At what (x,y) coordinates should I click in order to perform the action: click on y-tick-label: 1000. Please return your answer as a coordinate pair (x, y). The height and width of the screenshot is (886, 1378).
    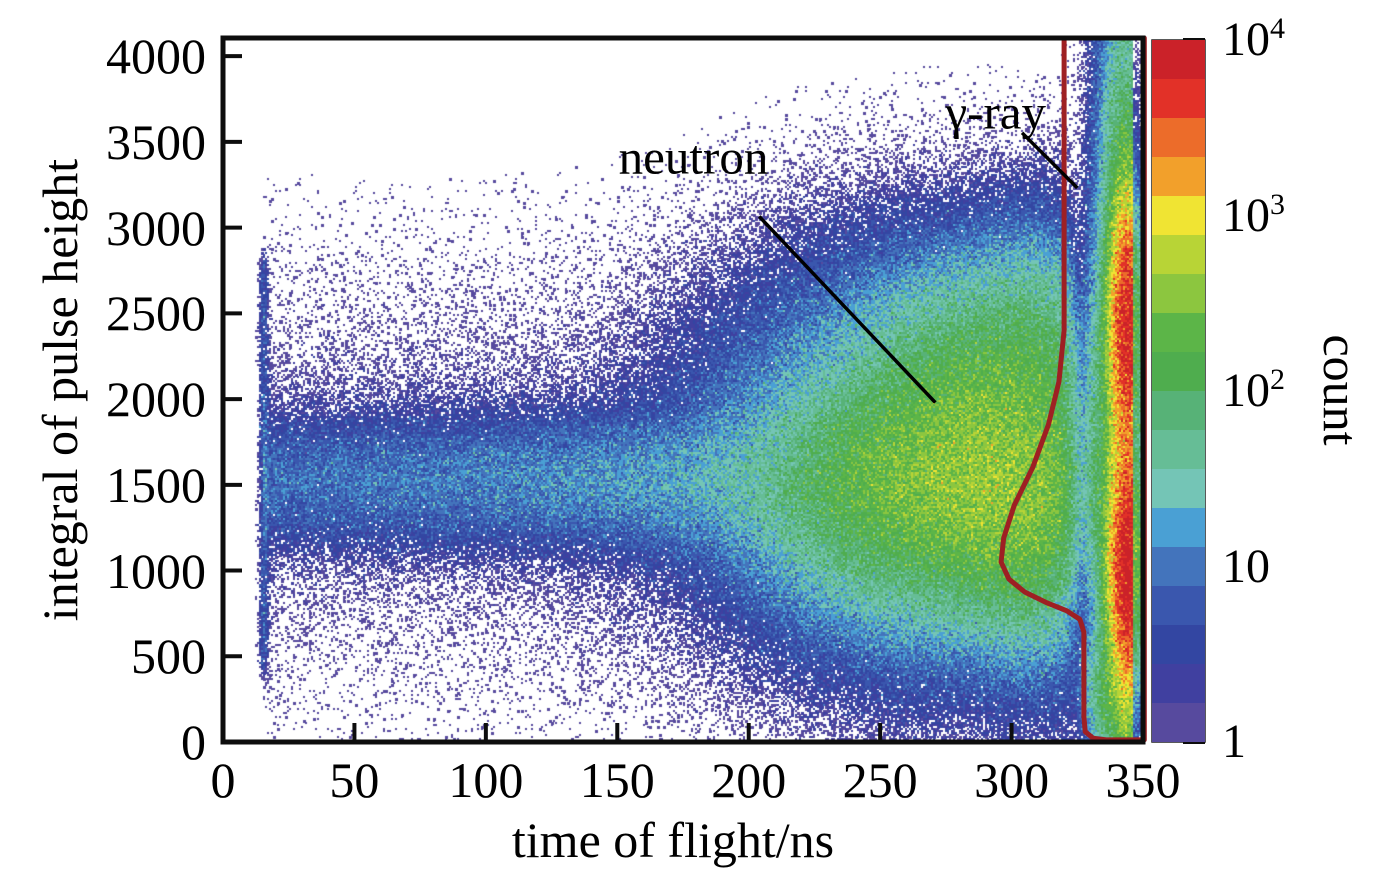
    Looking at the image, I should click on (156, 570).